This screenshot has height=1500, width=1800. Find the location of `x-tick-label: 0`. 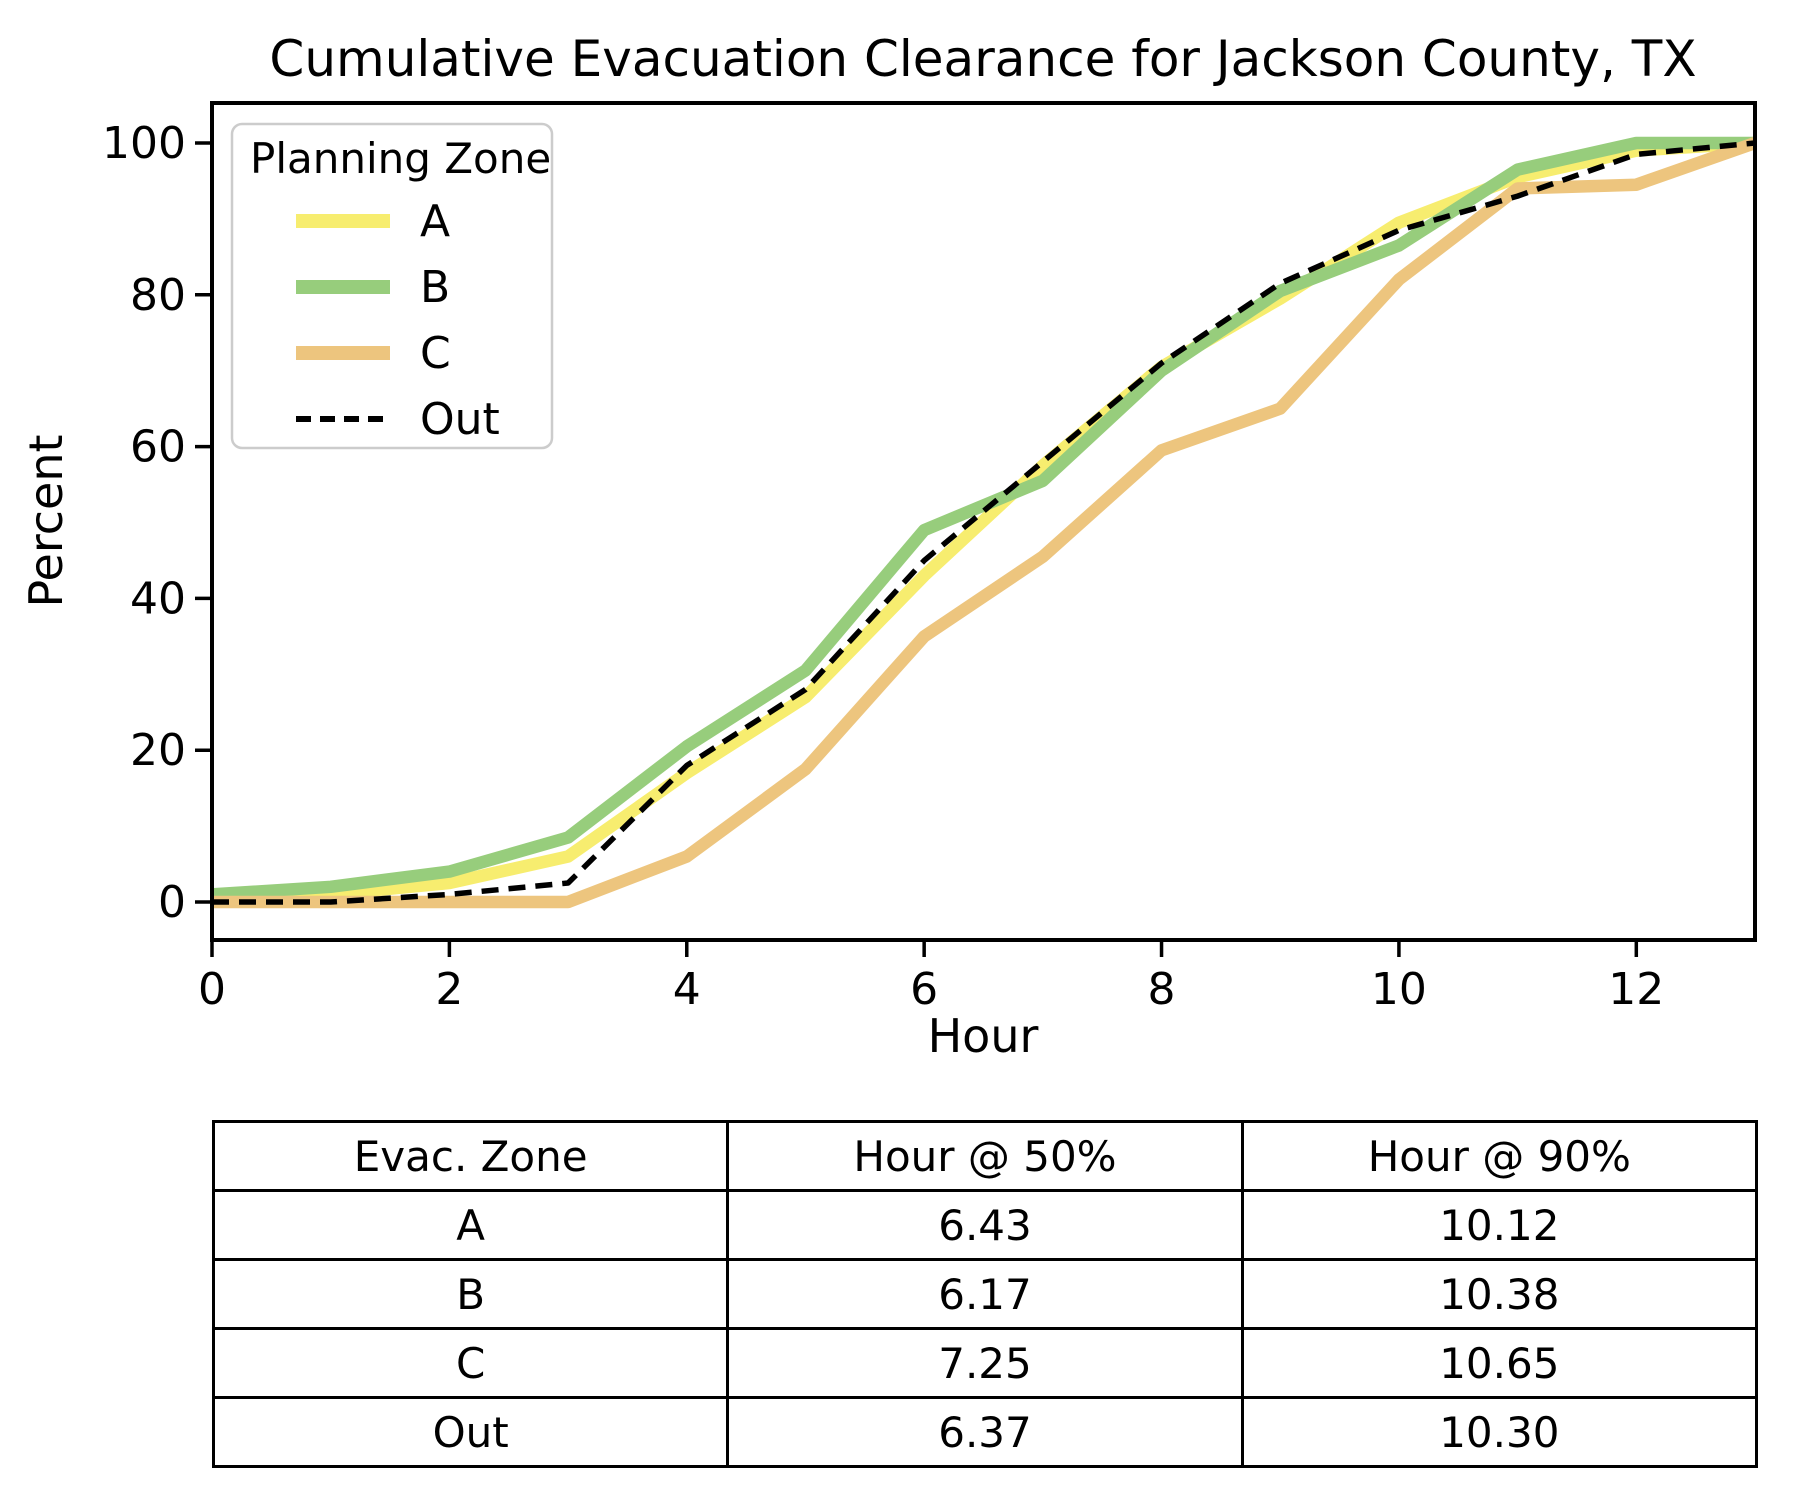

x-tick-label: 0 is located at coordinates (212, 989).